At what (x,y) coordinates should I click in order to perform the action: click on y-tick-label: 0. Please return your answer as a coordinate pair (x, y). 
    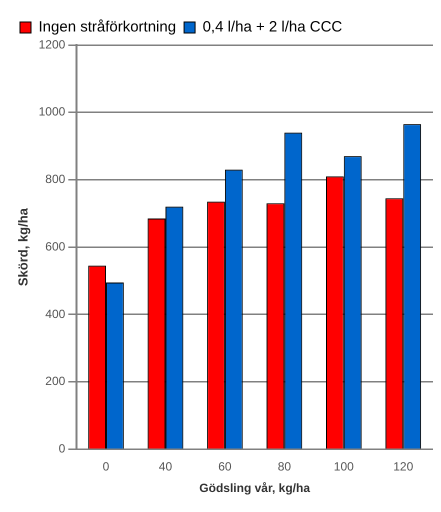
    Looking at the image, I should click on (62, 449).